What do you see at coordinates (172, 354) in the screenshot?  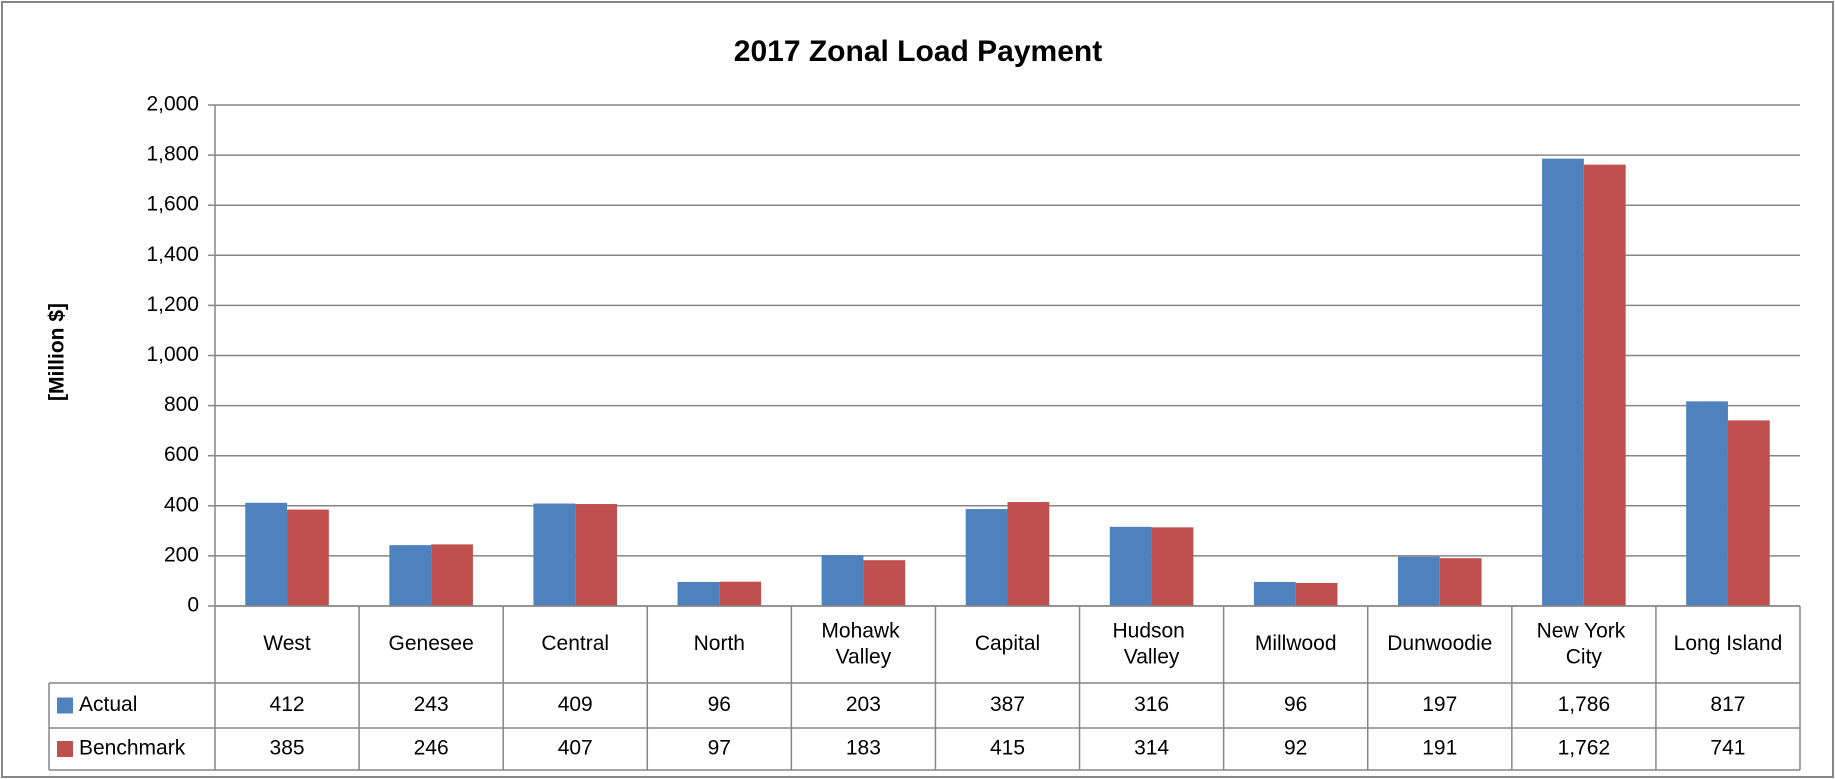 I see `y-tick-label: 1,000` at bounding box center [172, 354].